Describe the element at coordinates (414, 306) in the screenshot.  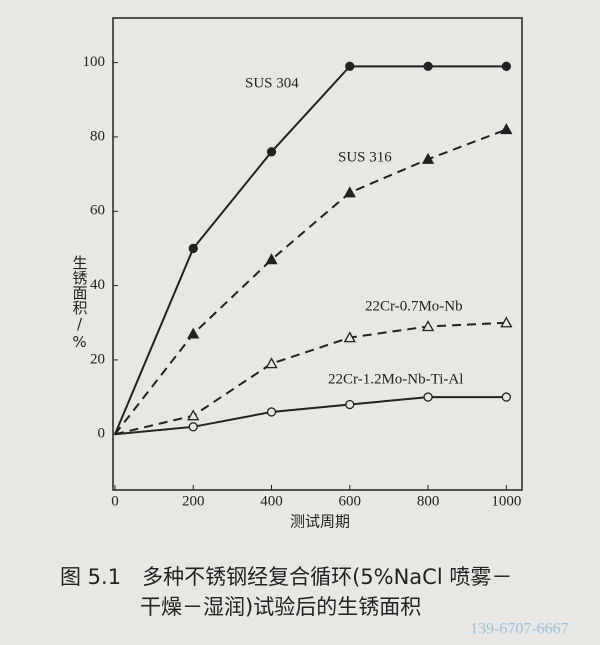
I see `series-label: 22Cr-0.7Mo-Nb` at that location.